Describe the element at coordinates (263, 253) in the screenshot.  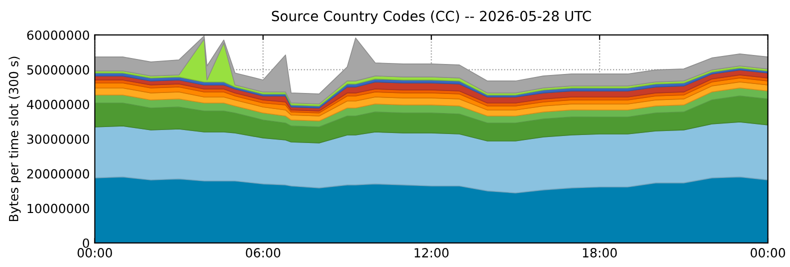
I see `x-tick-label: 06:00` at that location.